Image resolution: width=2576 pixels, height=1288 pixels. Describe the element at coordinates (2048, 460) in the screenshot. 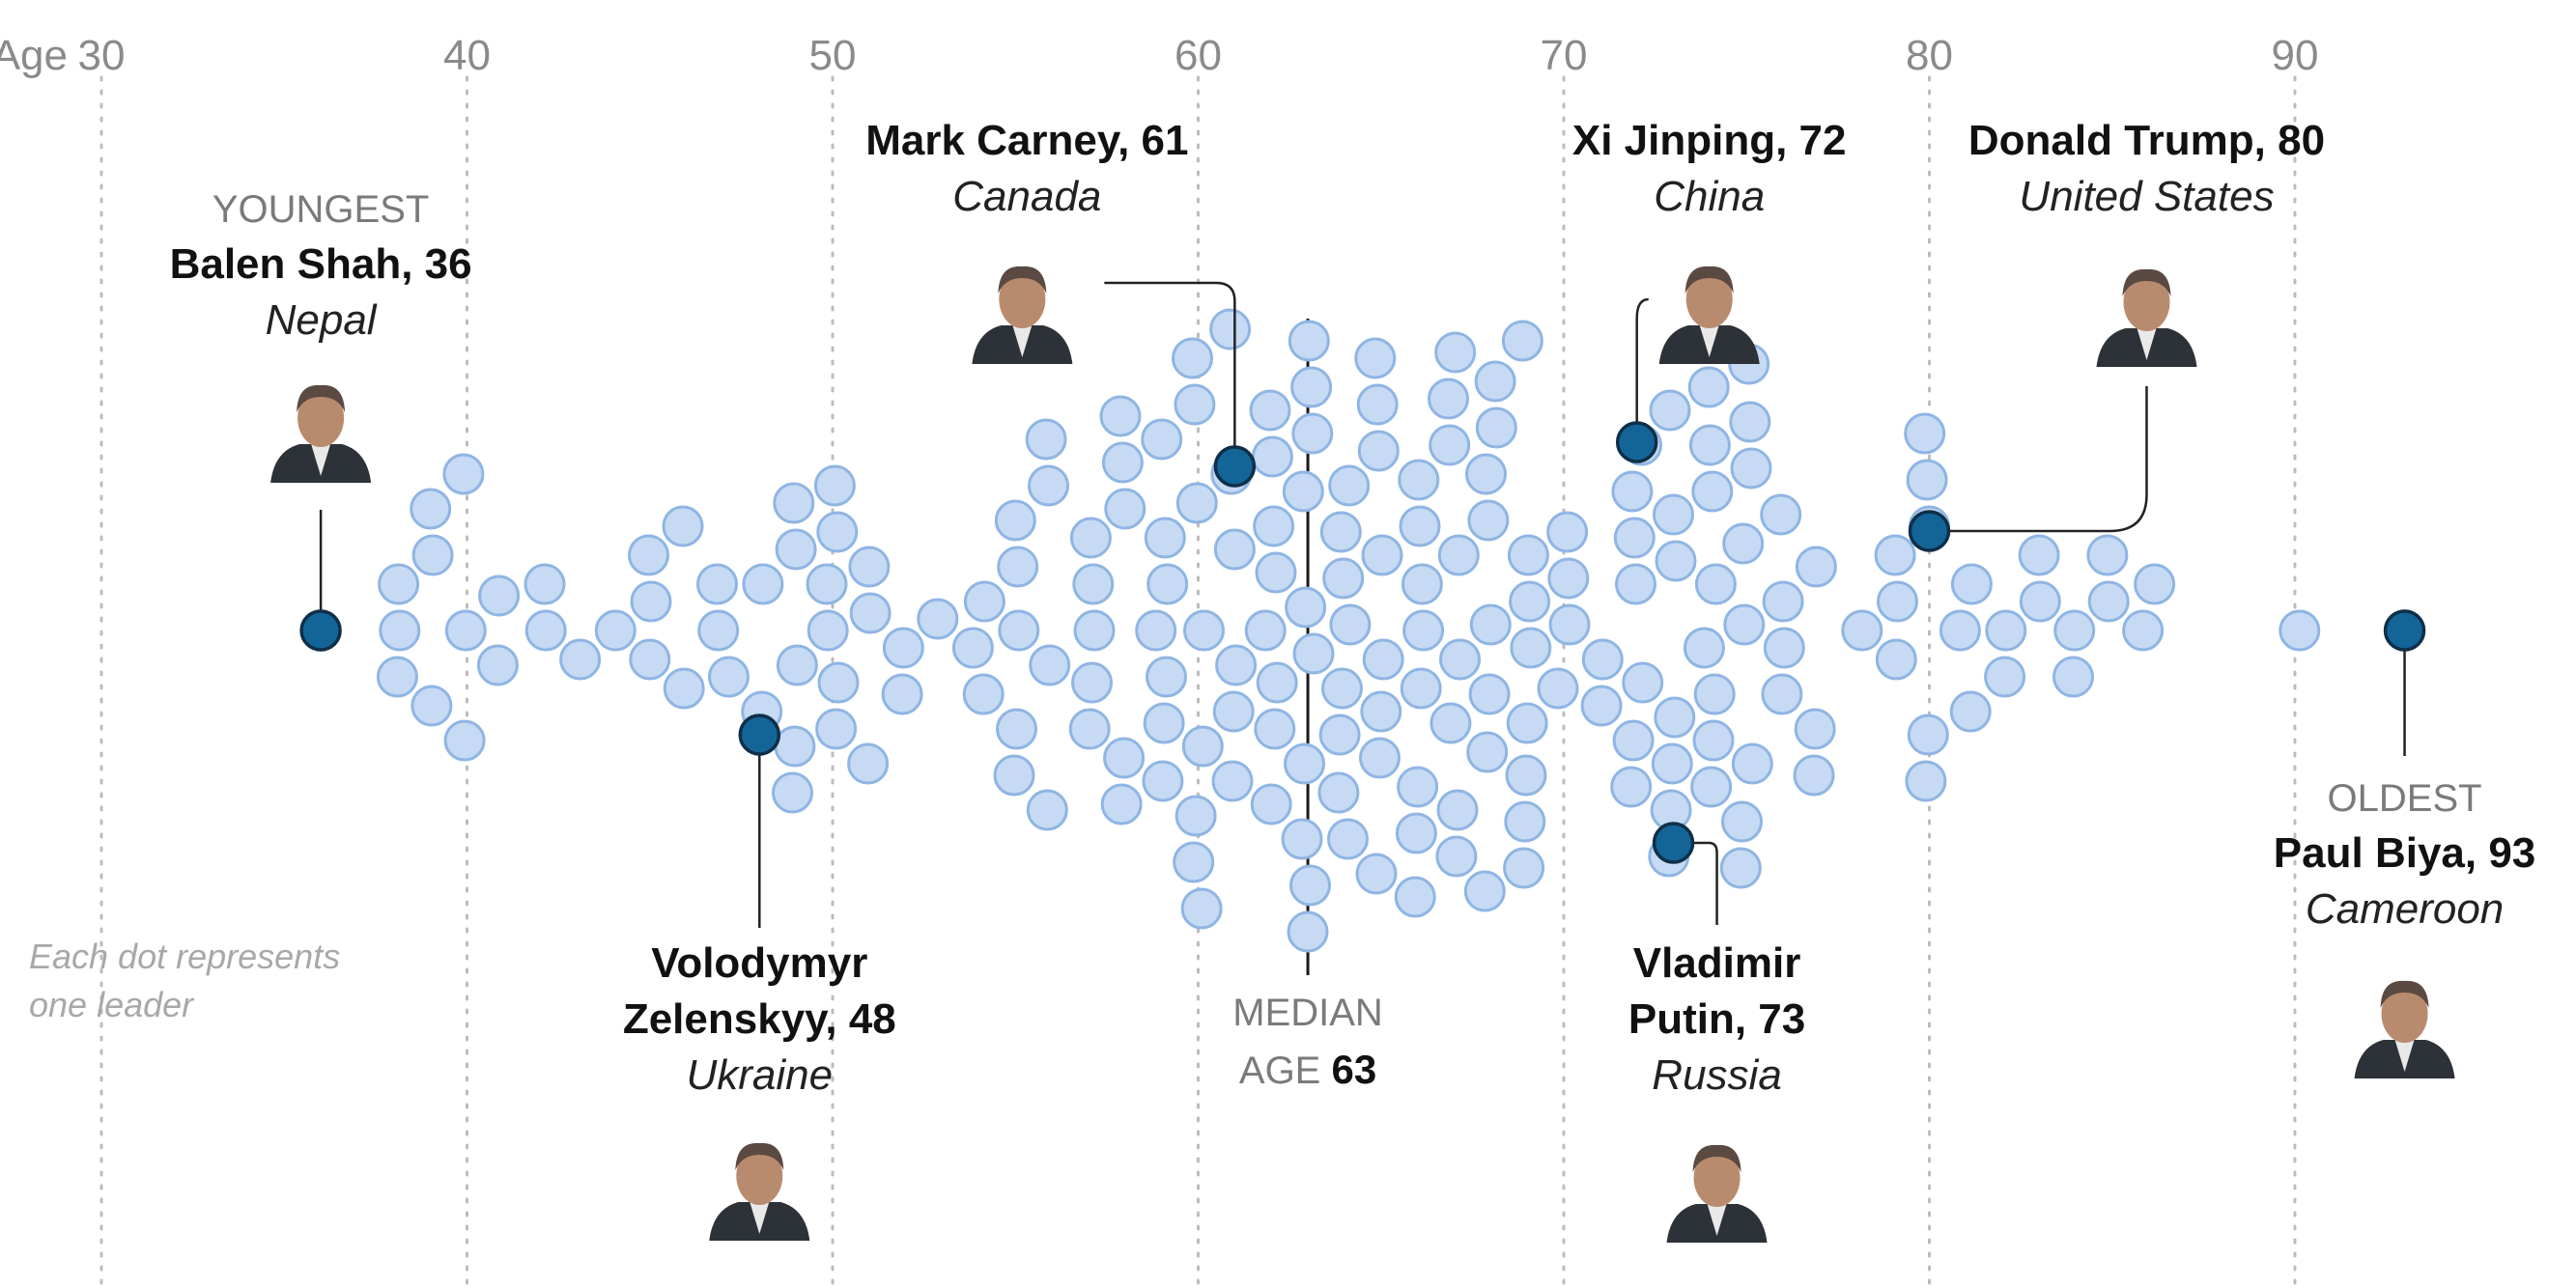

I see `leader-line` at that location.